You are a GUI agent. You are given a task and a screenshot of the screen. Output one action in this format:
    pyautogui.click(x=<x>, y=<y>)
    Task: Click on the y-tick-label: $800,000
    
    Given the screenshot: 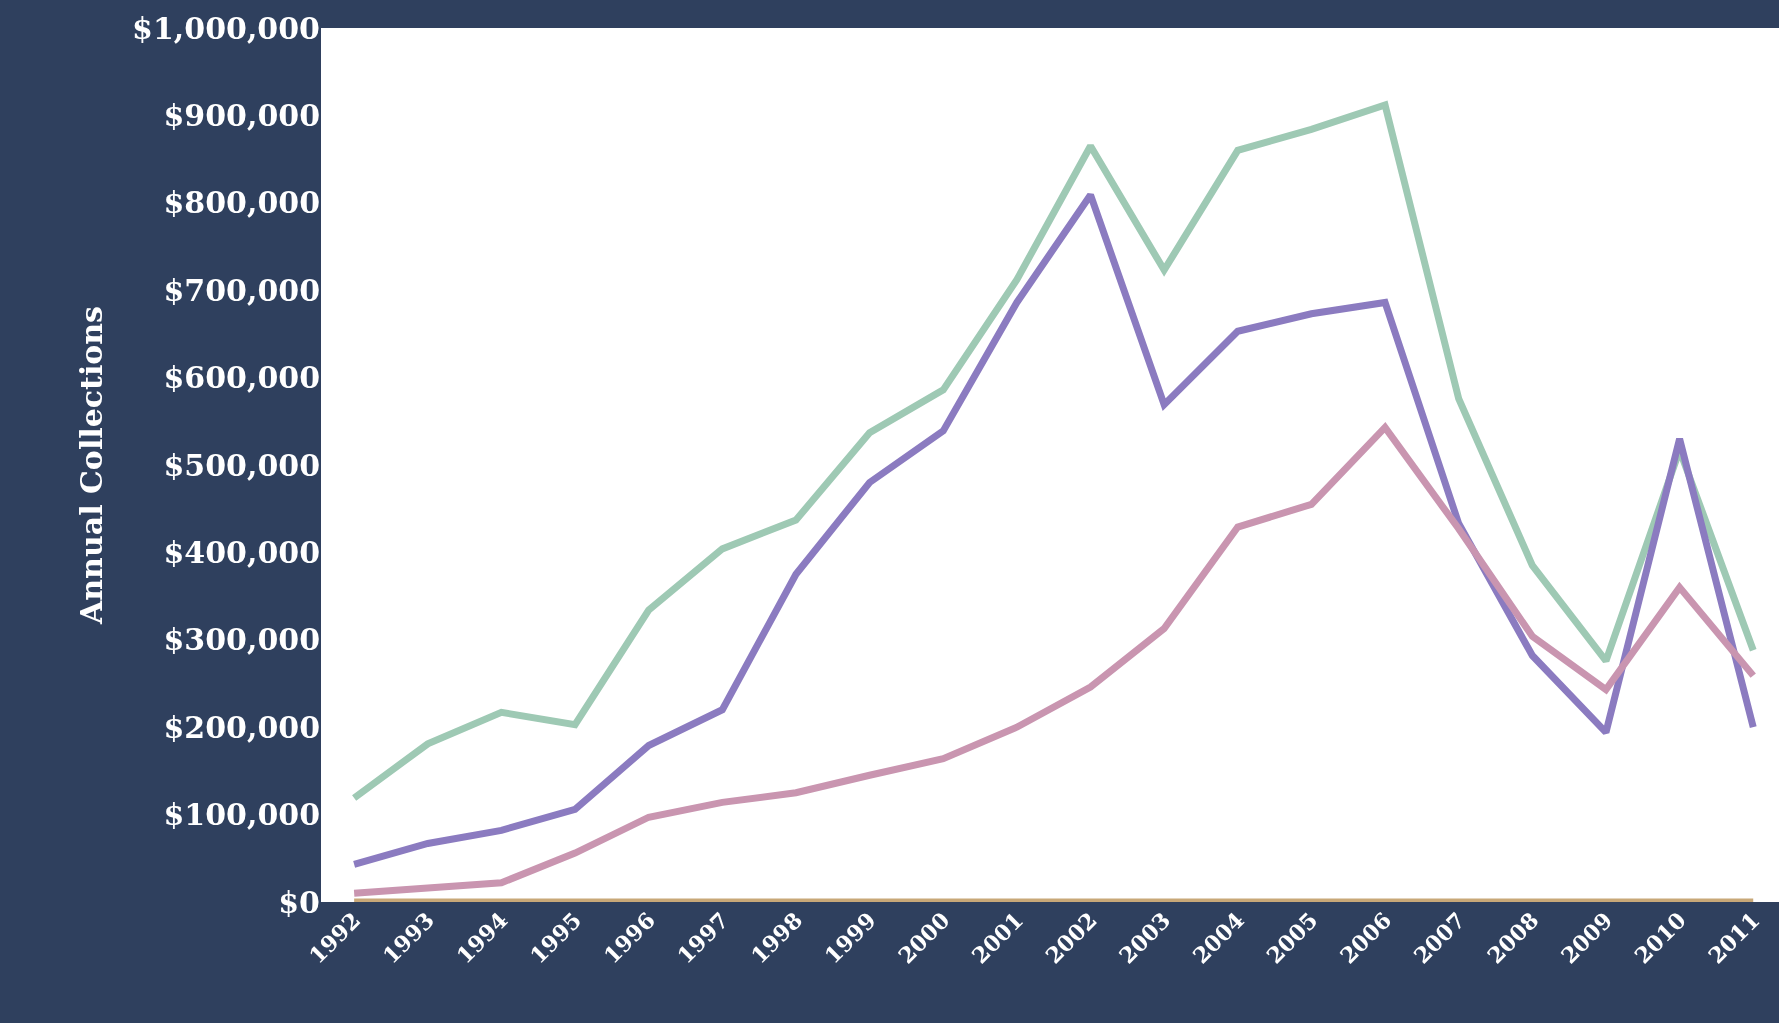 What is the action you would take?
    pyautogui.click(x=241, y=203)
    